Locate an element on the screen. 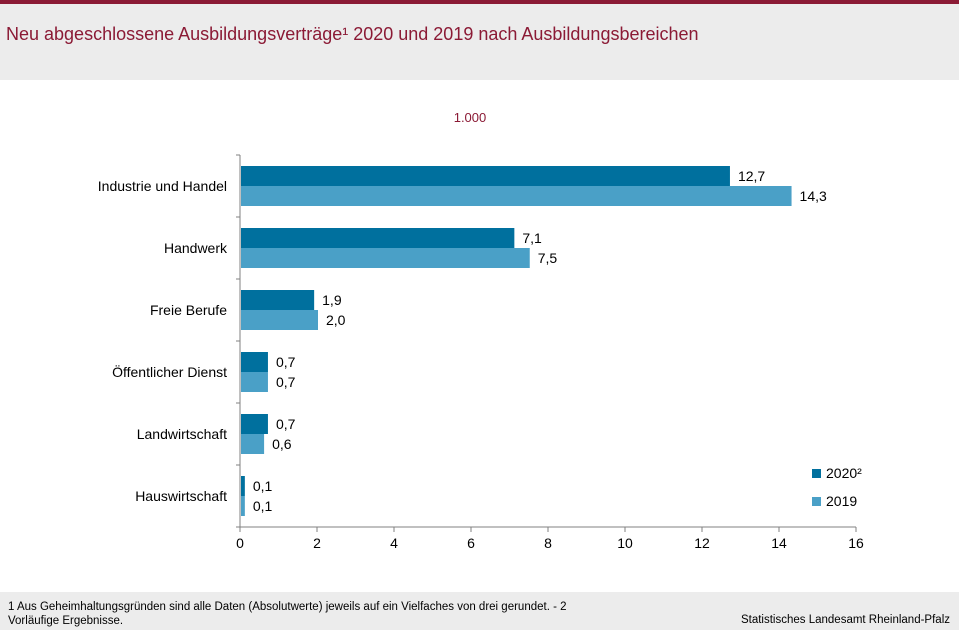 The height and width of the screenshot is (630, 959). category-label: Hauswirtschaft is located at coordinates (181, 496).